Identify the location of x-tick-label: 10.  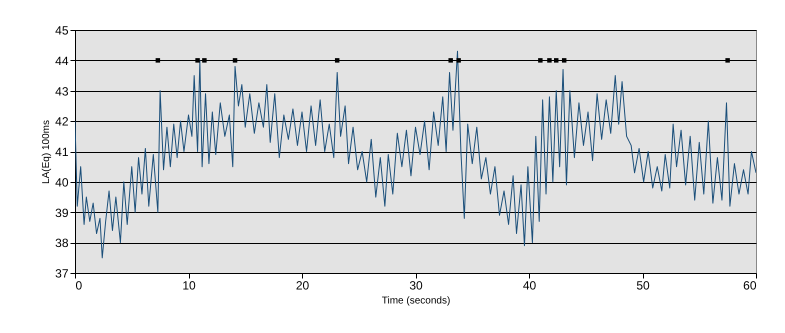
(189, 285).